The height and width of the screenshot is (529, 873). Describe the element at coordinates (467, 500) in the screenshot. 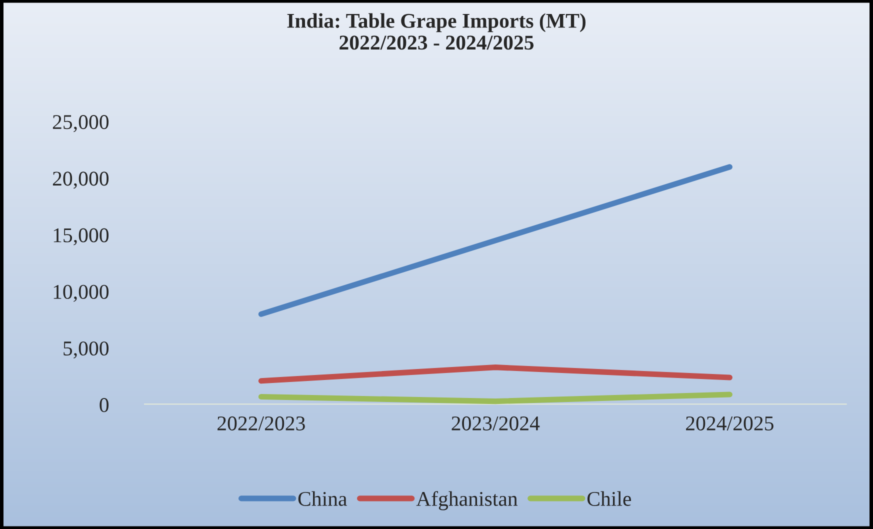

I see `legend-label: Afghanistan` at that location.